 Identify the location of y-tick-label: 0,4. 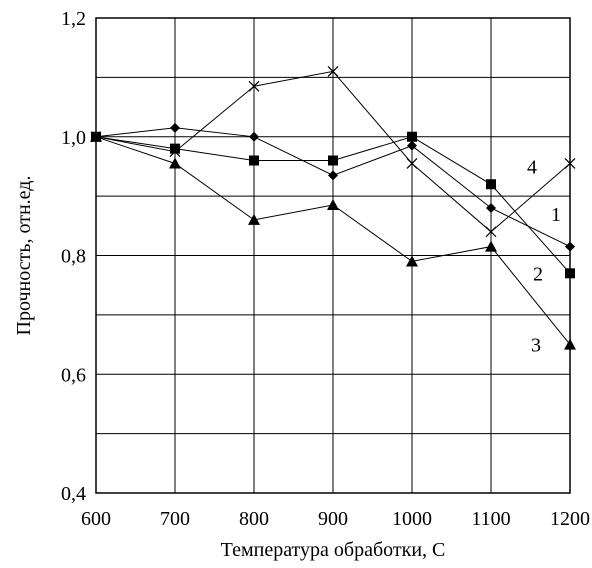
(73, 494).